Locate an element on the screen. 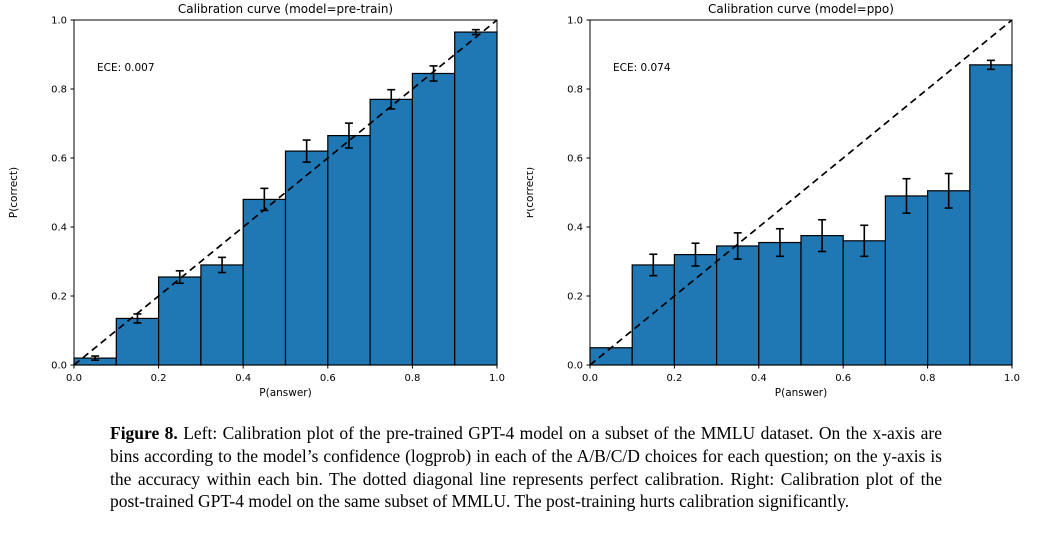 This screenshot has height=544, width=1054. ece-annotation: ECE: 0.007 is located at coordinates (126, 68).